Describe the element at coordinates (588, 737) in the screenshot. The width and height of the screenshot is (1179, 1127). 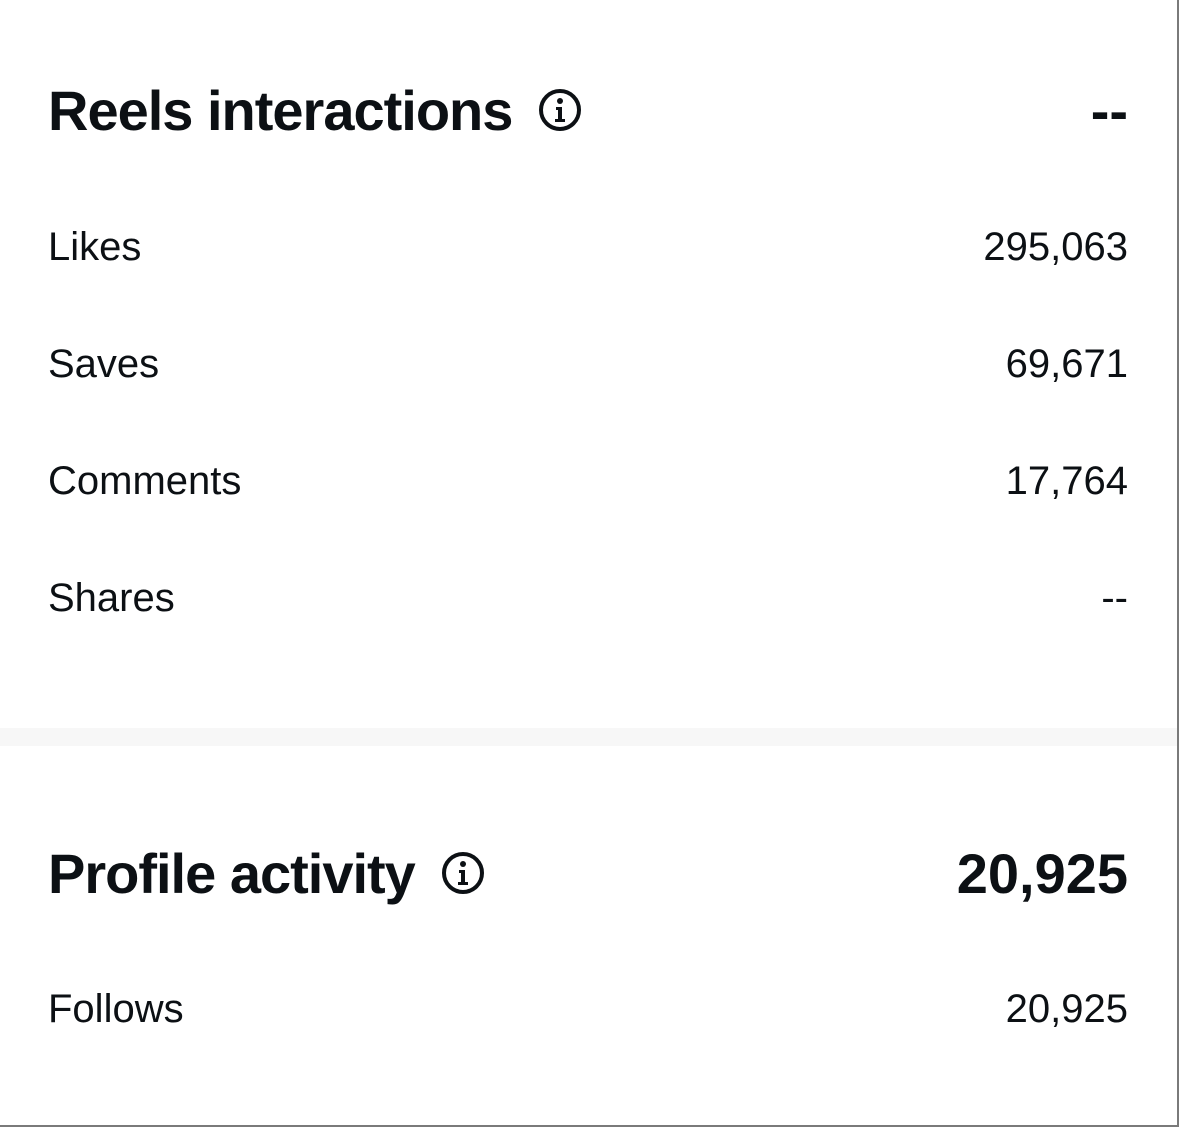
I see `section-divider` at that location.